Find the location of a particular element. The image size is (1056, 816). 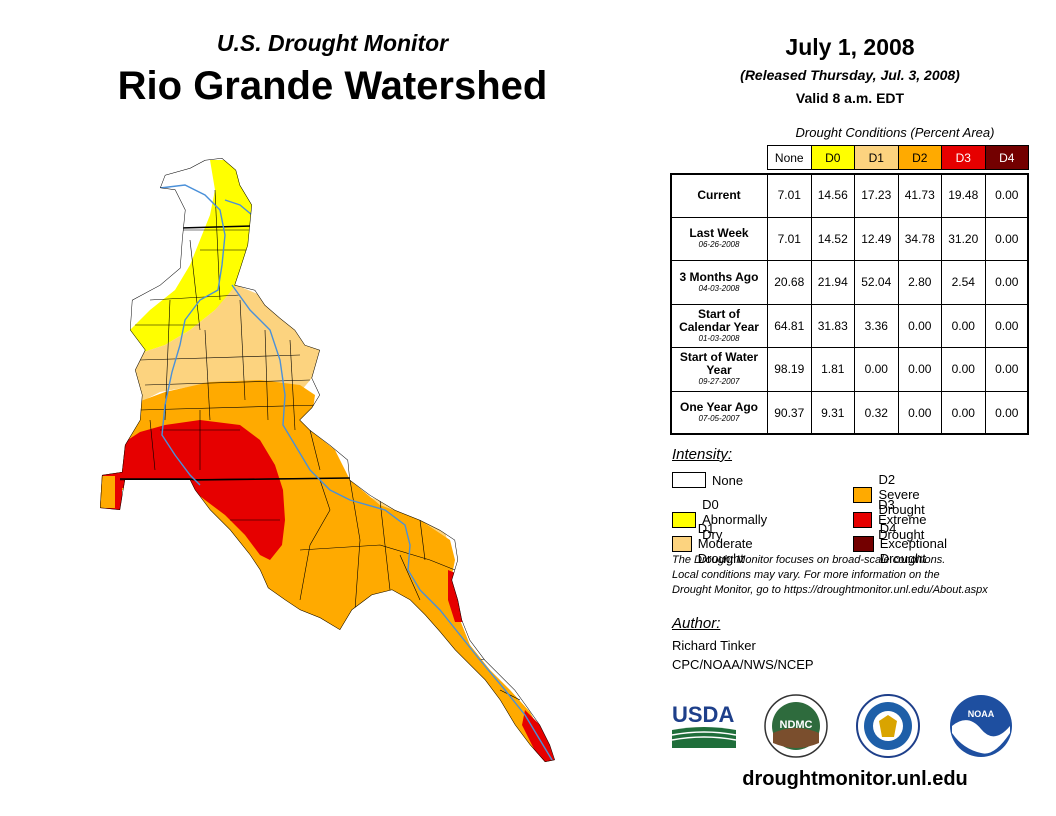

table-cell: 52.04 is located at coordinates (876, 282).